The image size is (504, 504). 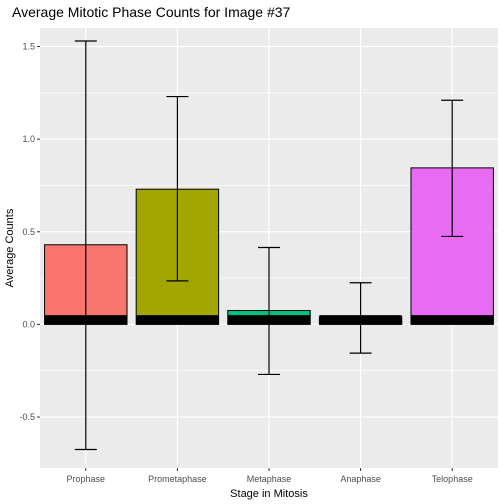 I want to click on y-tick-label: 1.5, so click(x=28, y=47).